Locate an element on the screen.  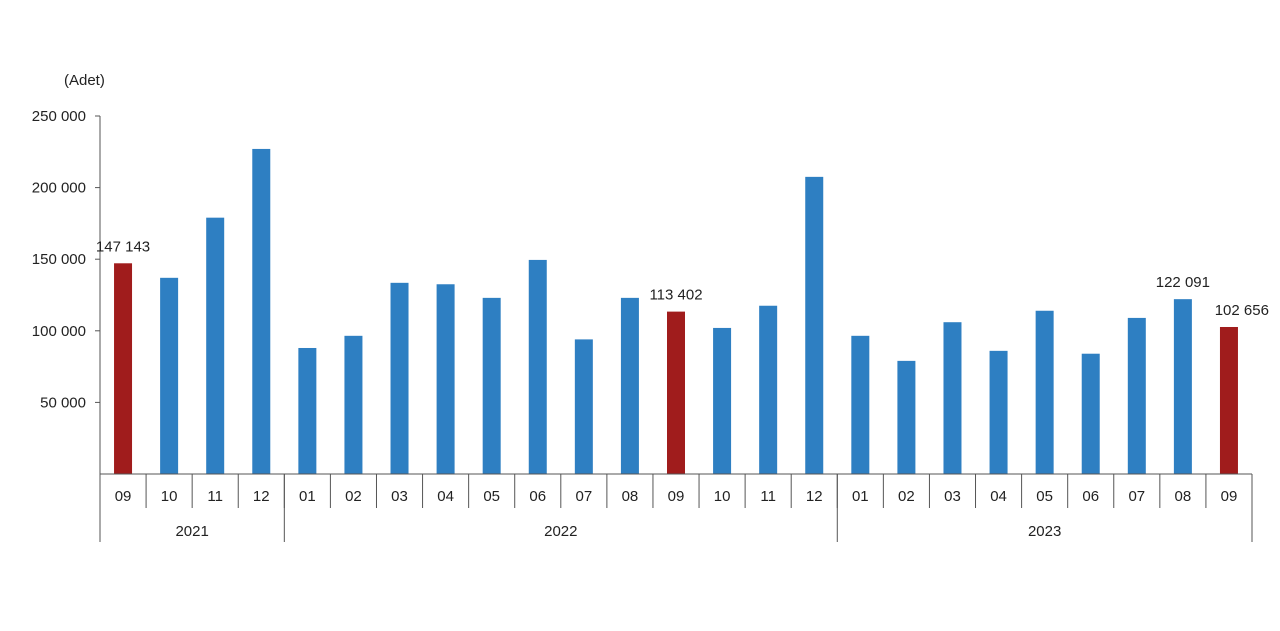
year-label: 2021 is located at coordinates (191, 531).